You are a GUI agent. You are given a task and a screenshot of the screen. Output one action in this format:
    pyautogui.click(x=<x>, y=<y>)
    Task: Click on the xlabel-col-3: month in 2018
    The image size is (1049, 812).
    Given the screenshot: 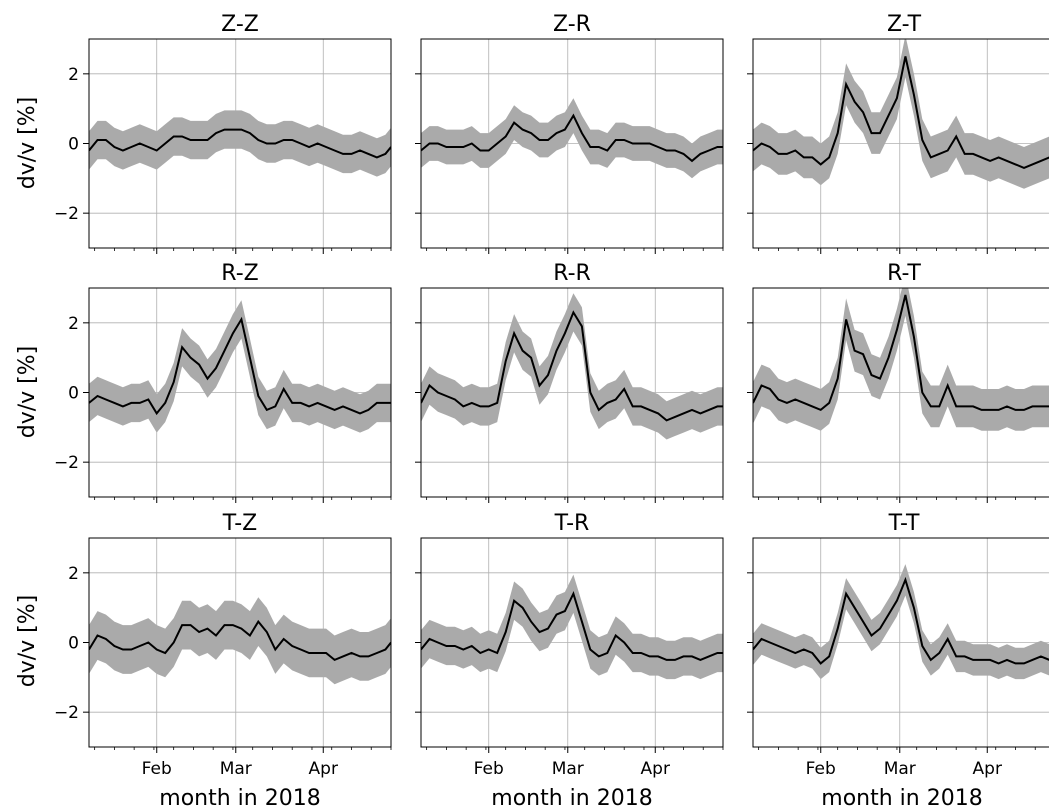 What is the action you would take?
    pyautogui.click(x=901, y=798)
    